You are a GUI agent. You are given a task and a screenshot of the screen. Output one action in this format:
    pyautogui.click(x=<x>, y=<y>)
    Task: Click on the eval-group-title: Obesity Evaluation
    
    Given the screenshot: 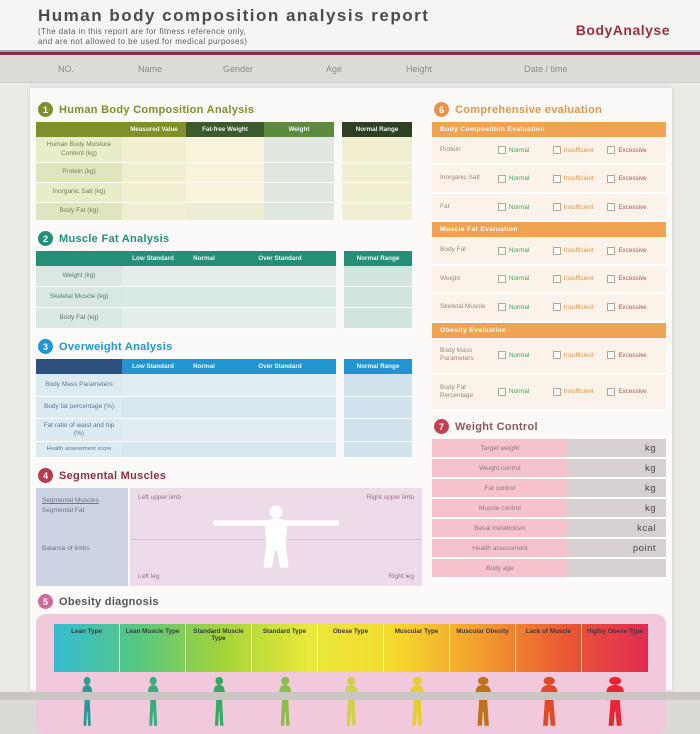 What is the action you would take?
    pyautogui.click(x=549, y=330)
    